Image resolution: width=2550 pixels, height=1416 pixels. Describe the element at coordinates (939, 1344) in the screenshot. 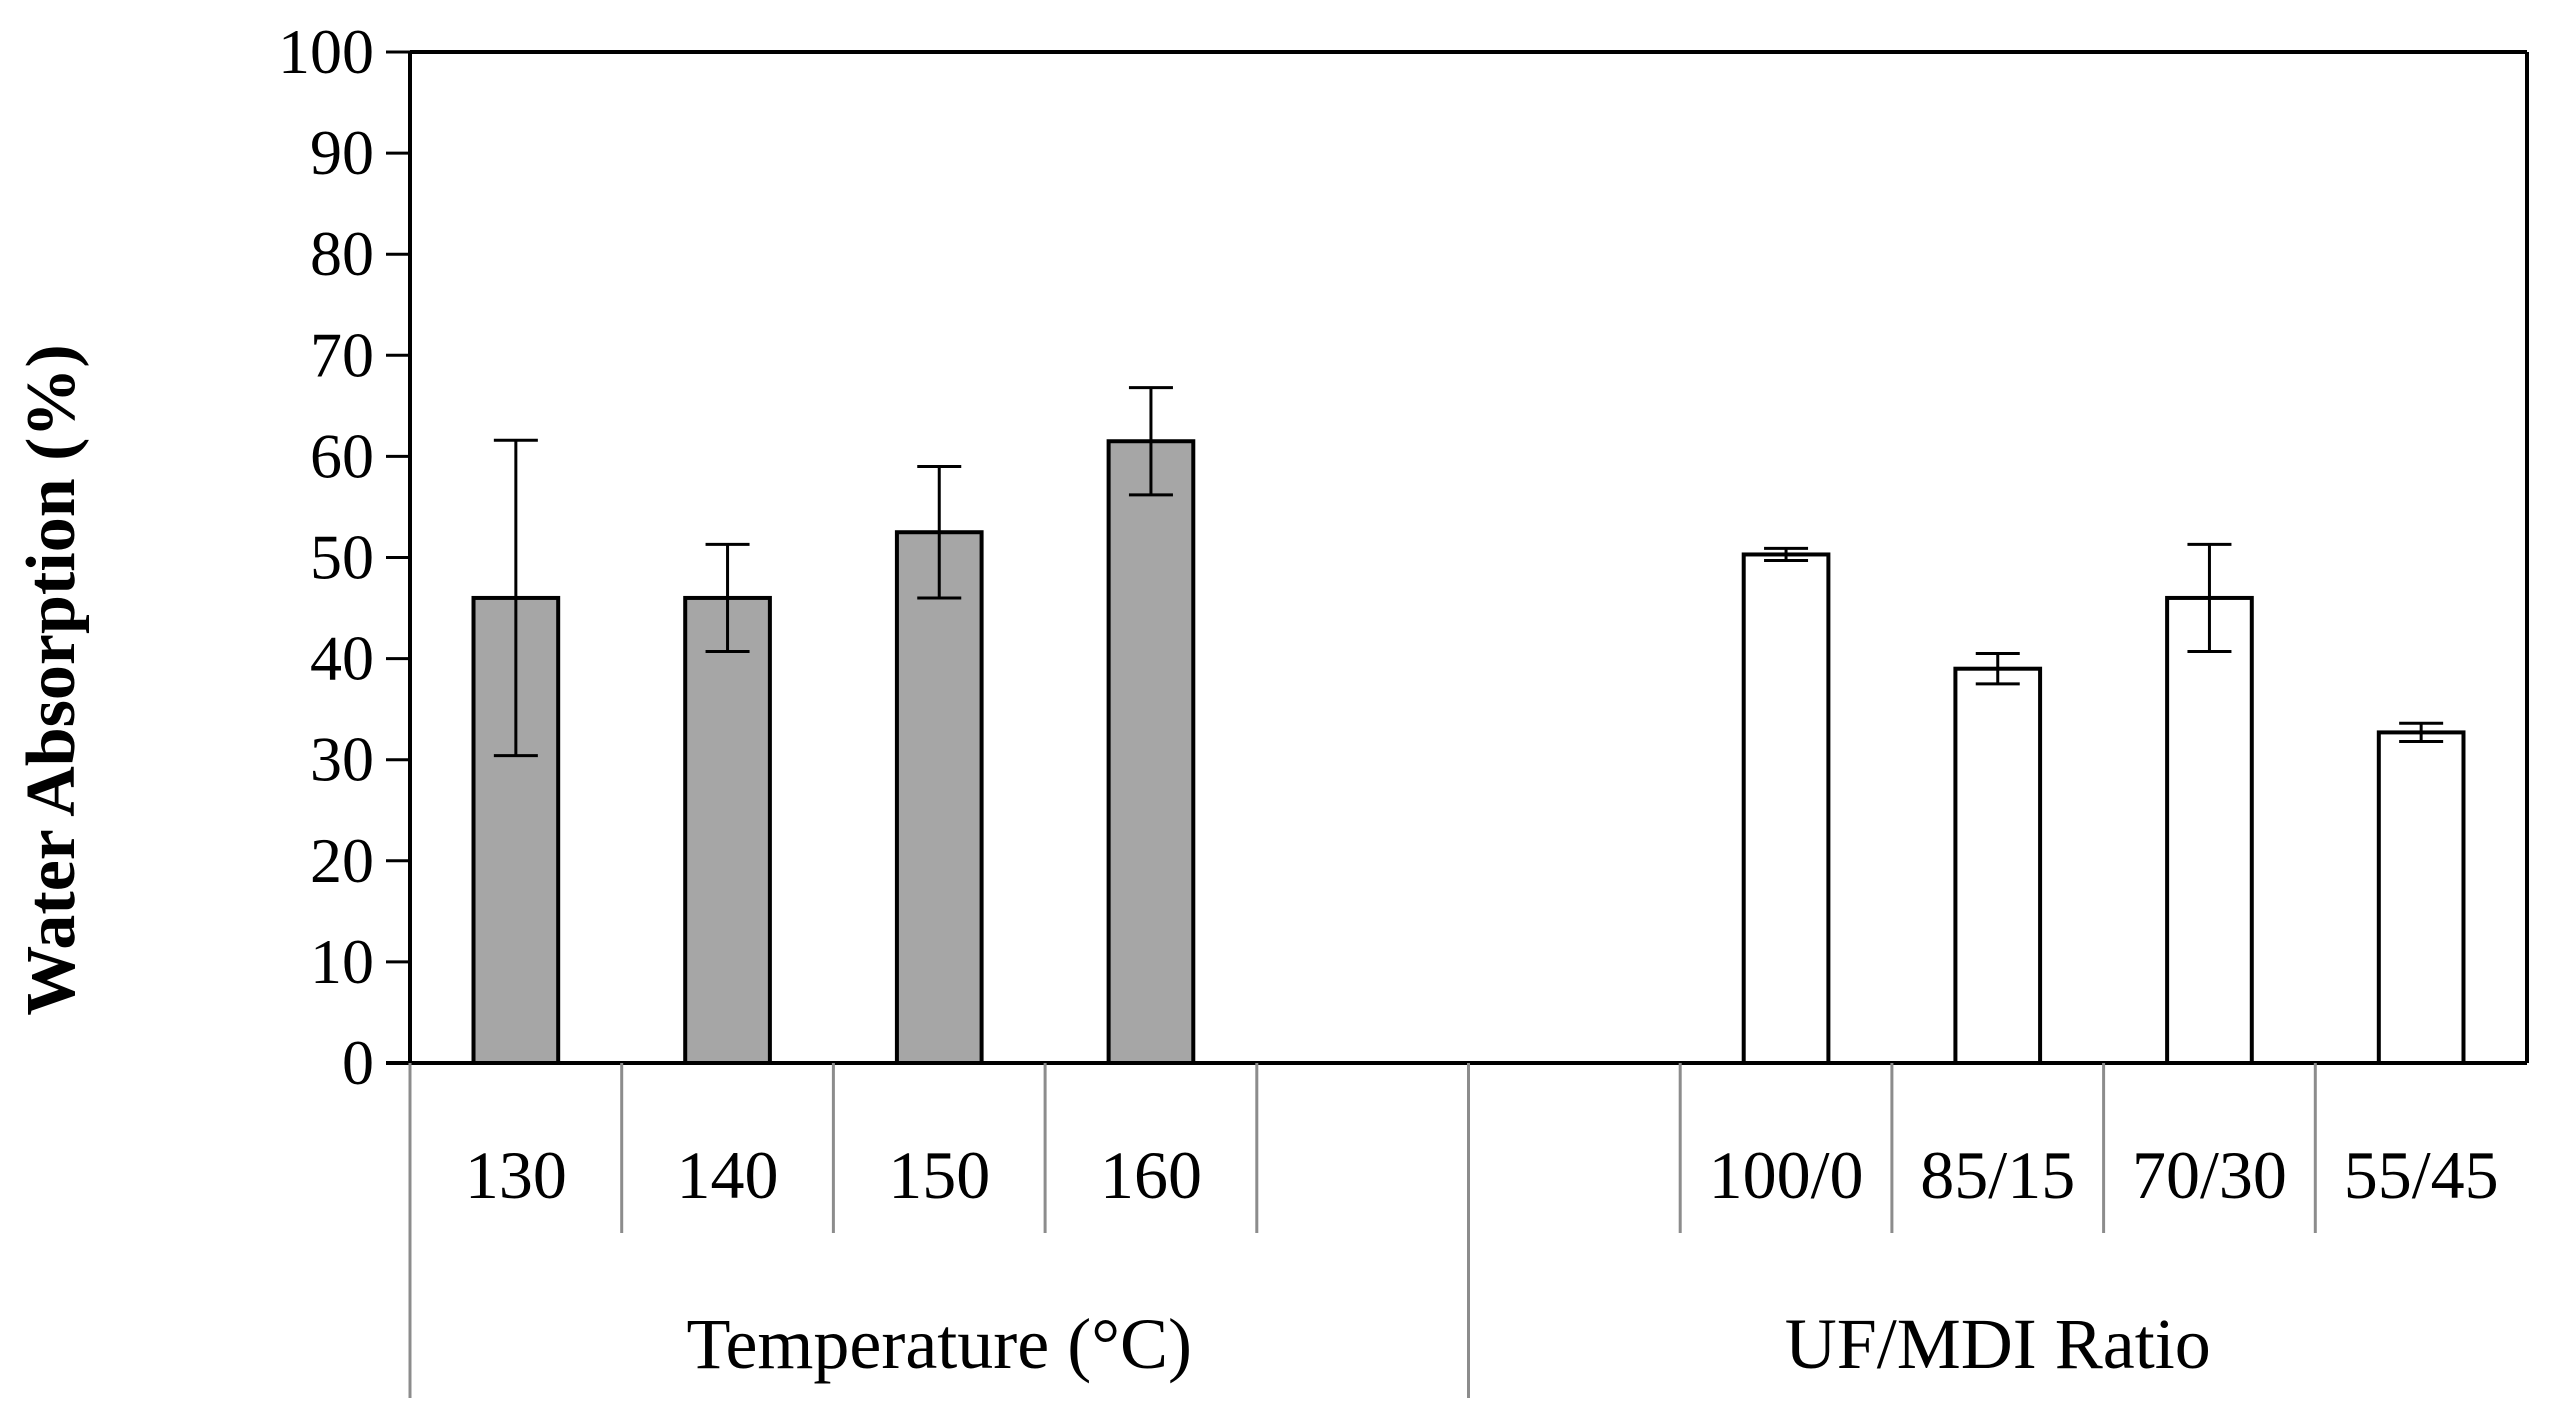

I see `x-group-label: Temperature (°C)` at that location.